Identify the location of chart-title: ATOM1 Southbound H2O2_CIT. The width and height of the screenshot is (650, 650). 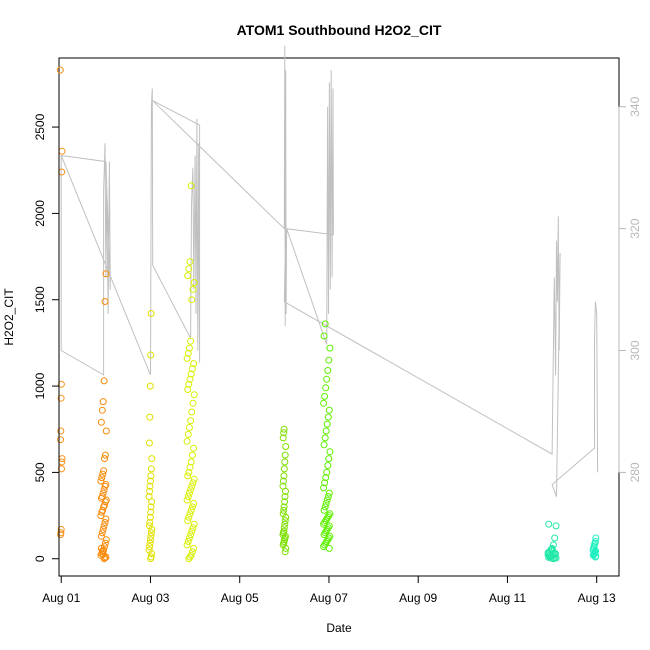
(339, 30).